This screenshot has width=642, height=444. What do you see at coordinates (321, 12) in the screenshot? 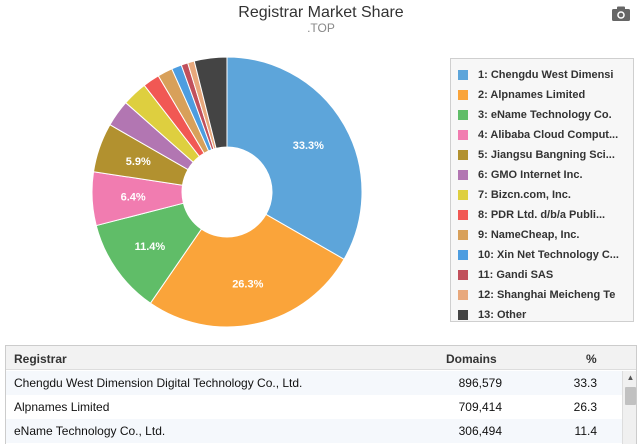
I see `chart-title: Registrar Market Share` at bounding box center [321, 12].